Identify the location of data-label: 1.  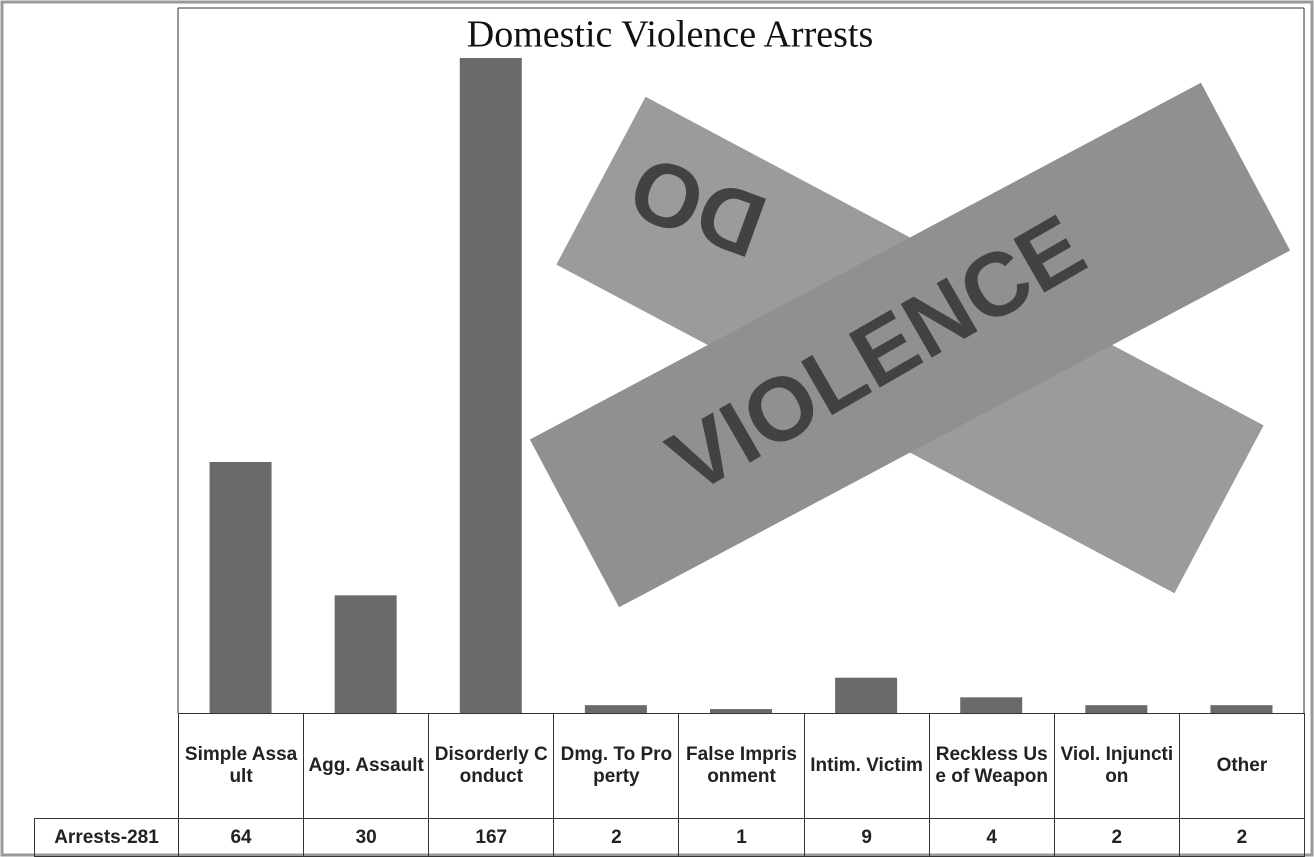
(741, 837).